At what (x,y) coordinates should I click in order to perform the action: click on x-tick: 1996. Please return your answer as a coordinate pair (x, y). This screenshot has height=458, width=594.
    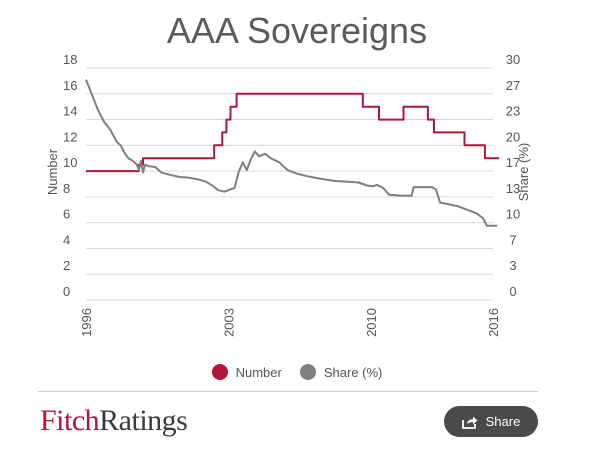
    Looking at the image, I should click on (86, 322).